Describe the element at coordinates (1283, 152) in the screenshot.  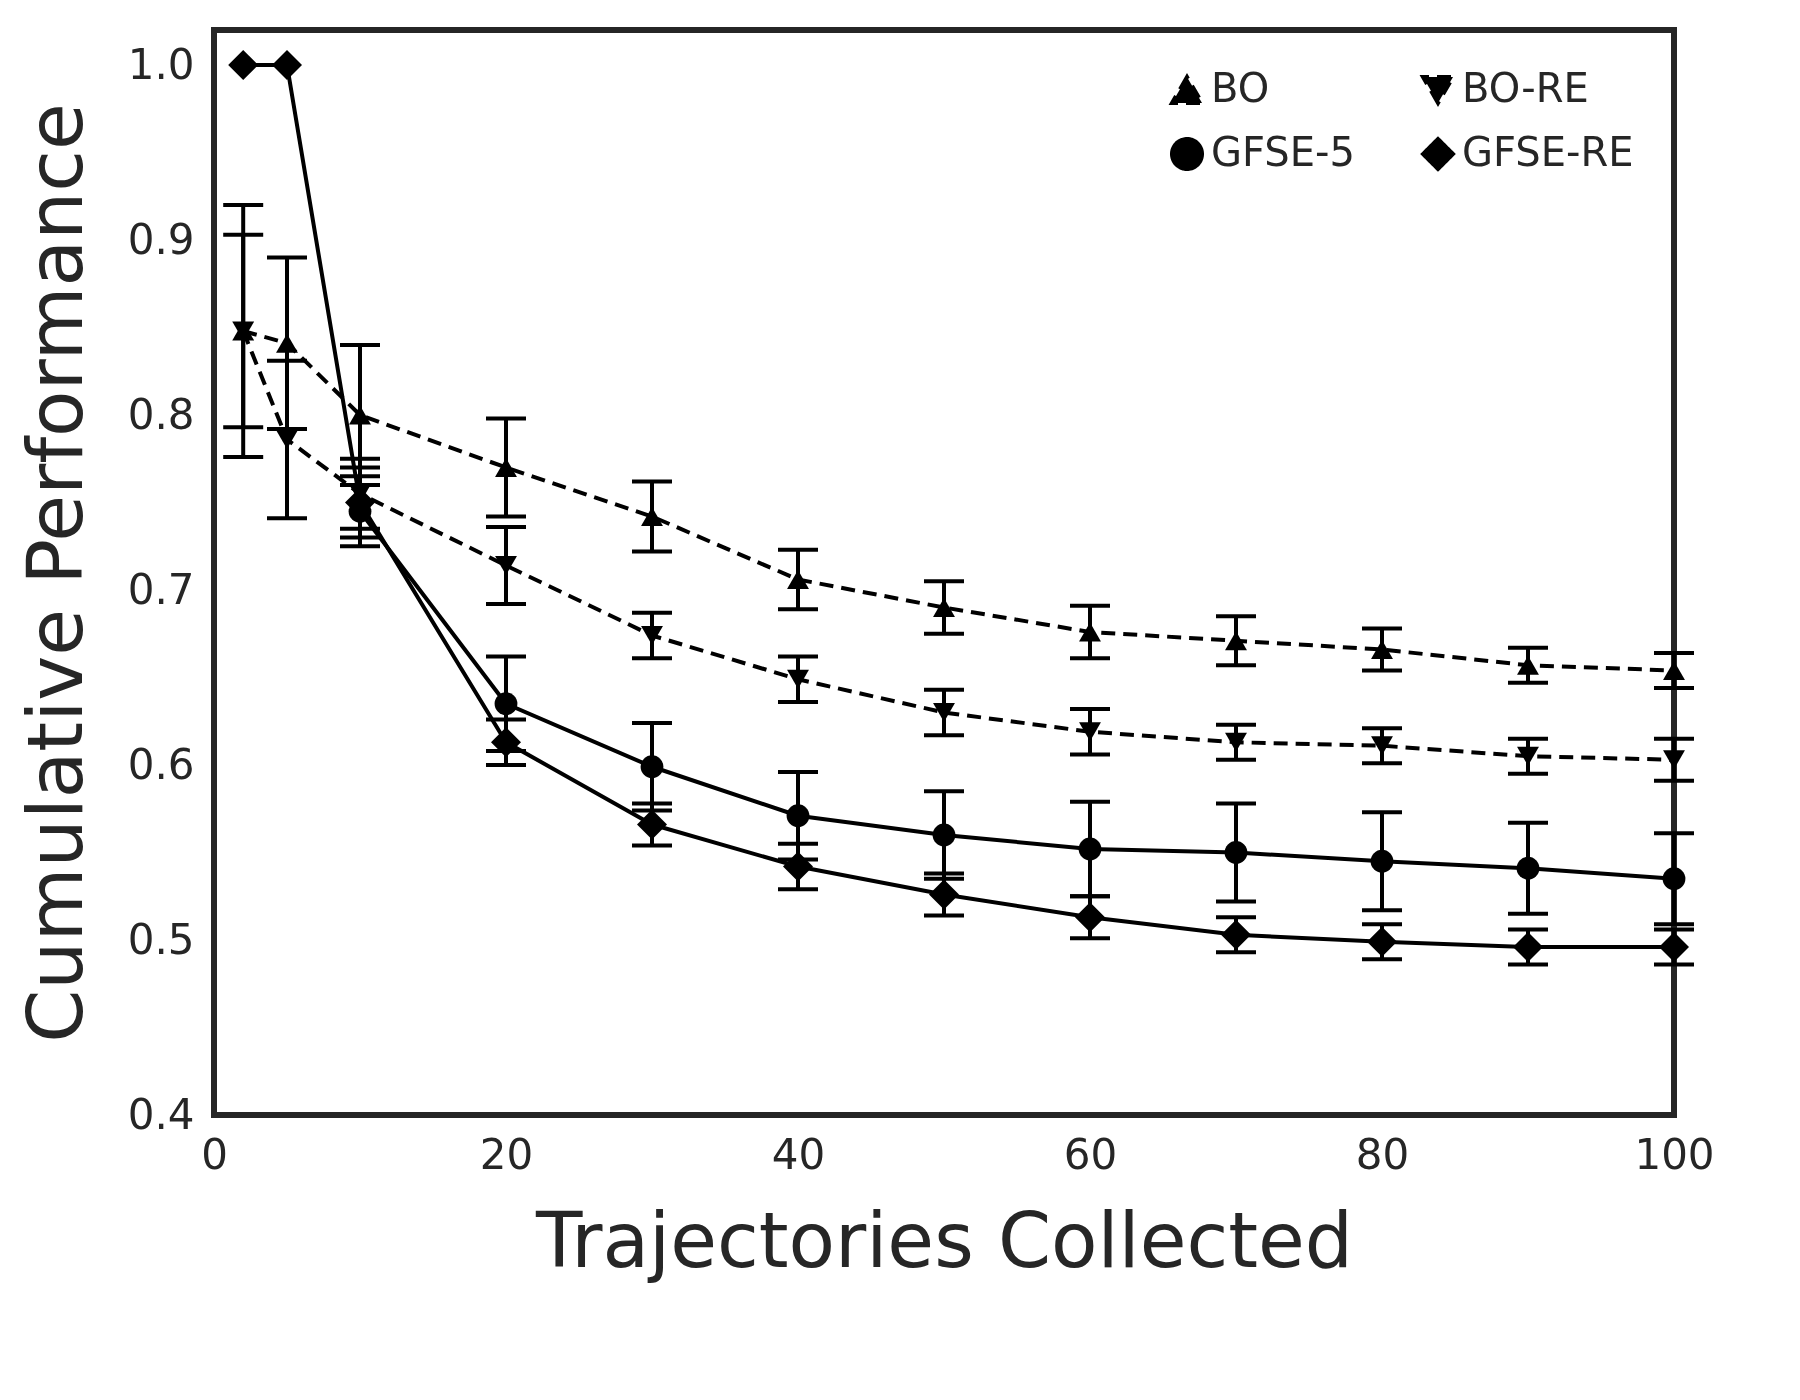
I see `legend-label: GFSE-5` at that location.